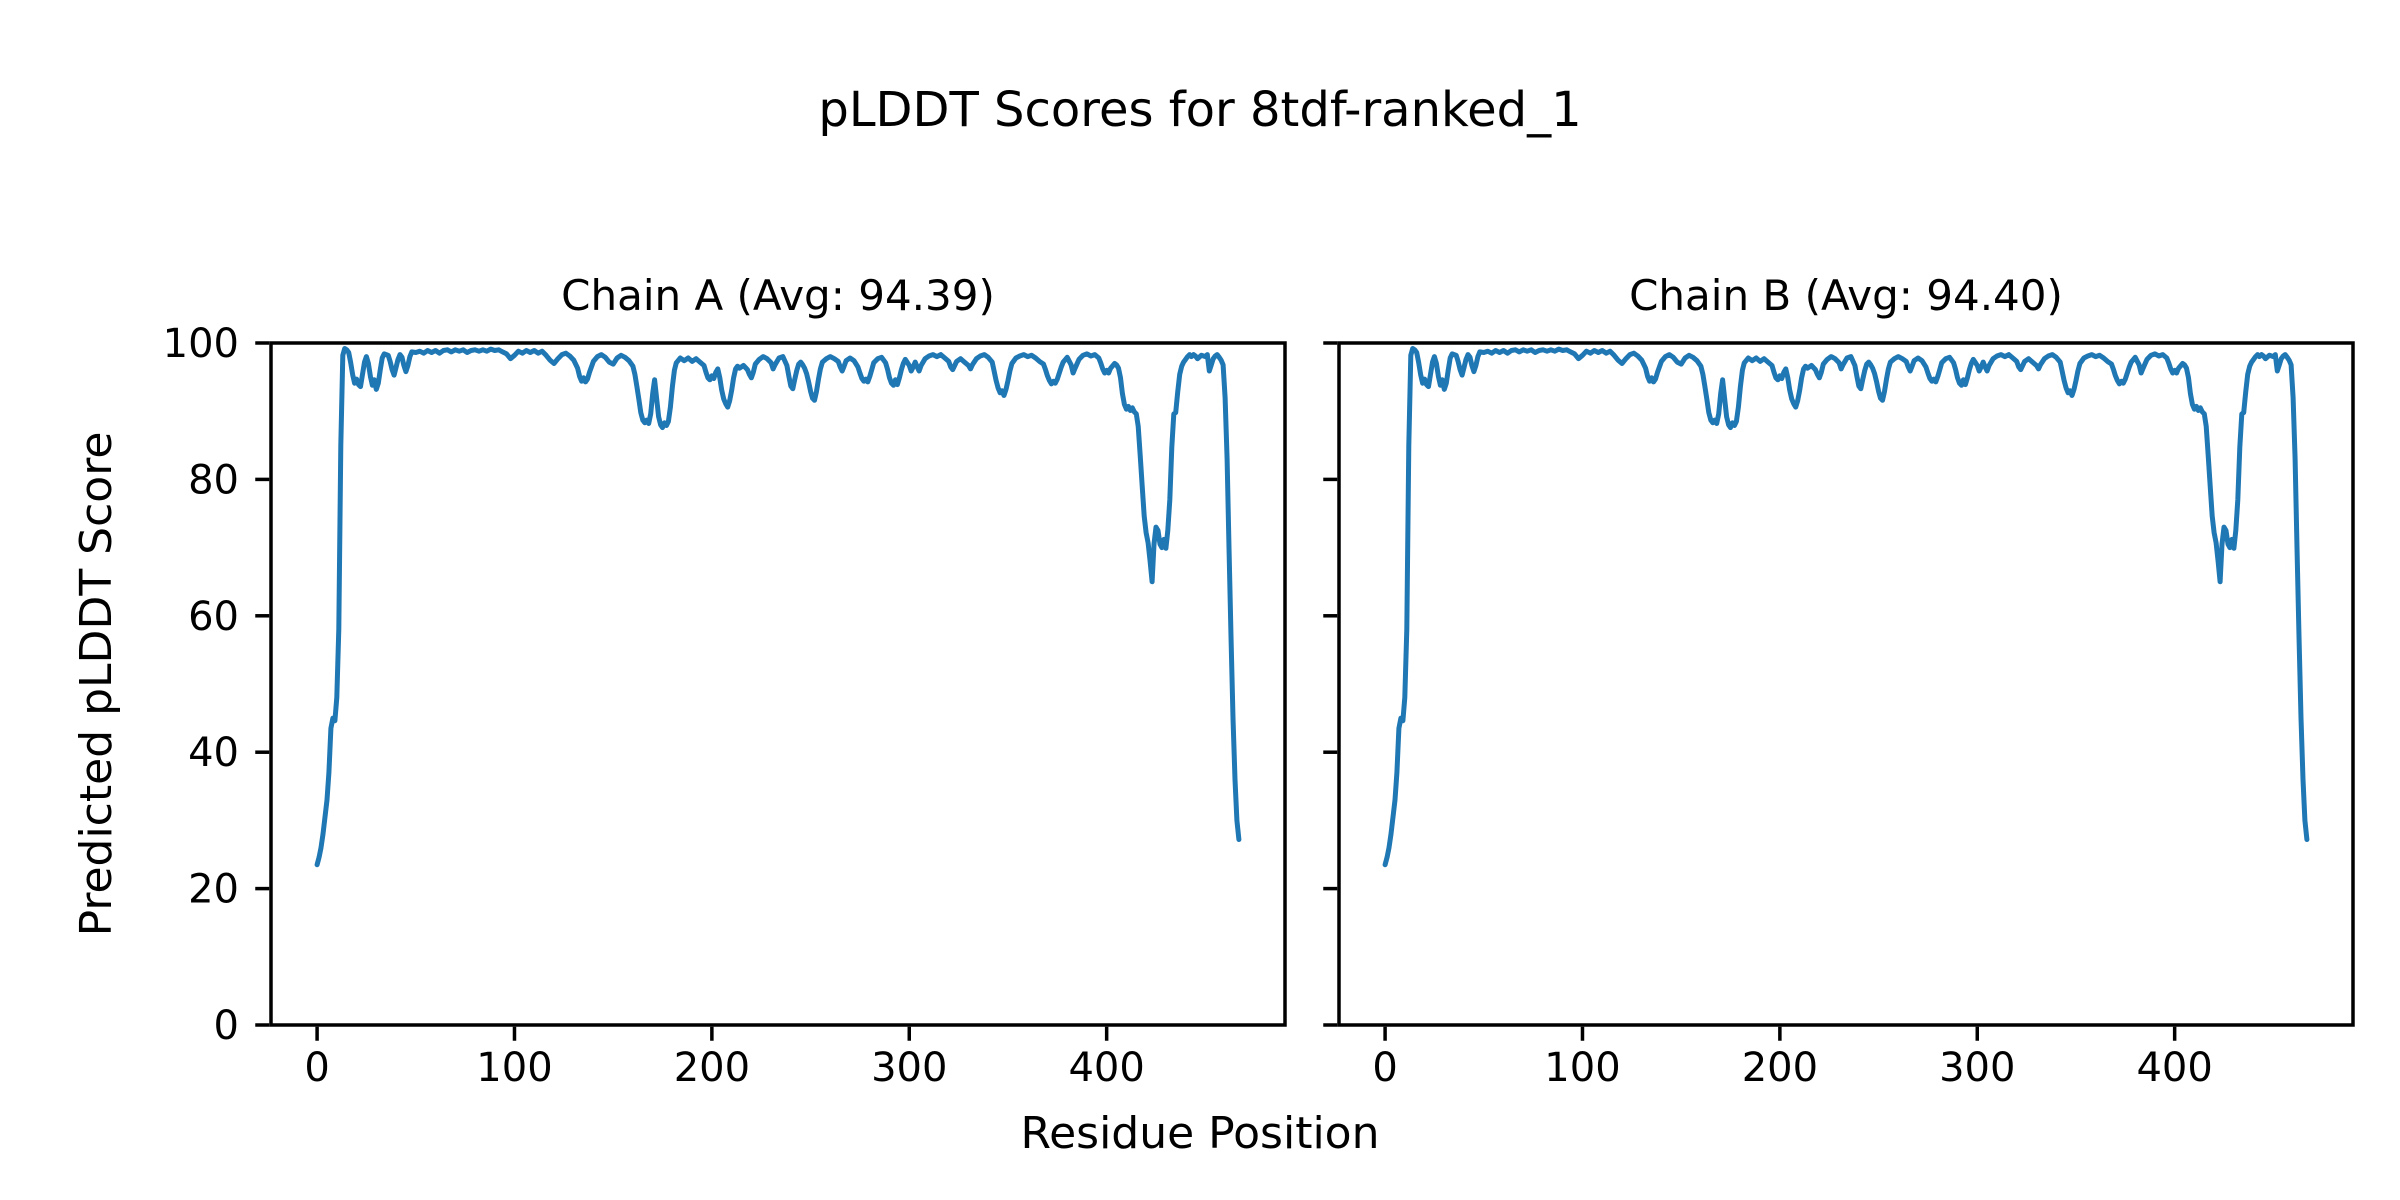 The height and width of the screenshot is (1200, 2400). I want to click on y-tick-label: 40, so click(213, 753).